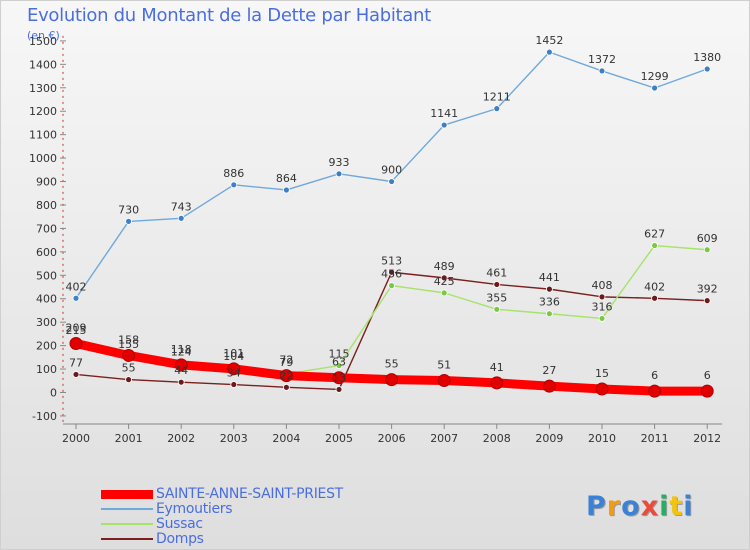  I want to click on x-tick-label: 2012, so click(707, 438).